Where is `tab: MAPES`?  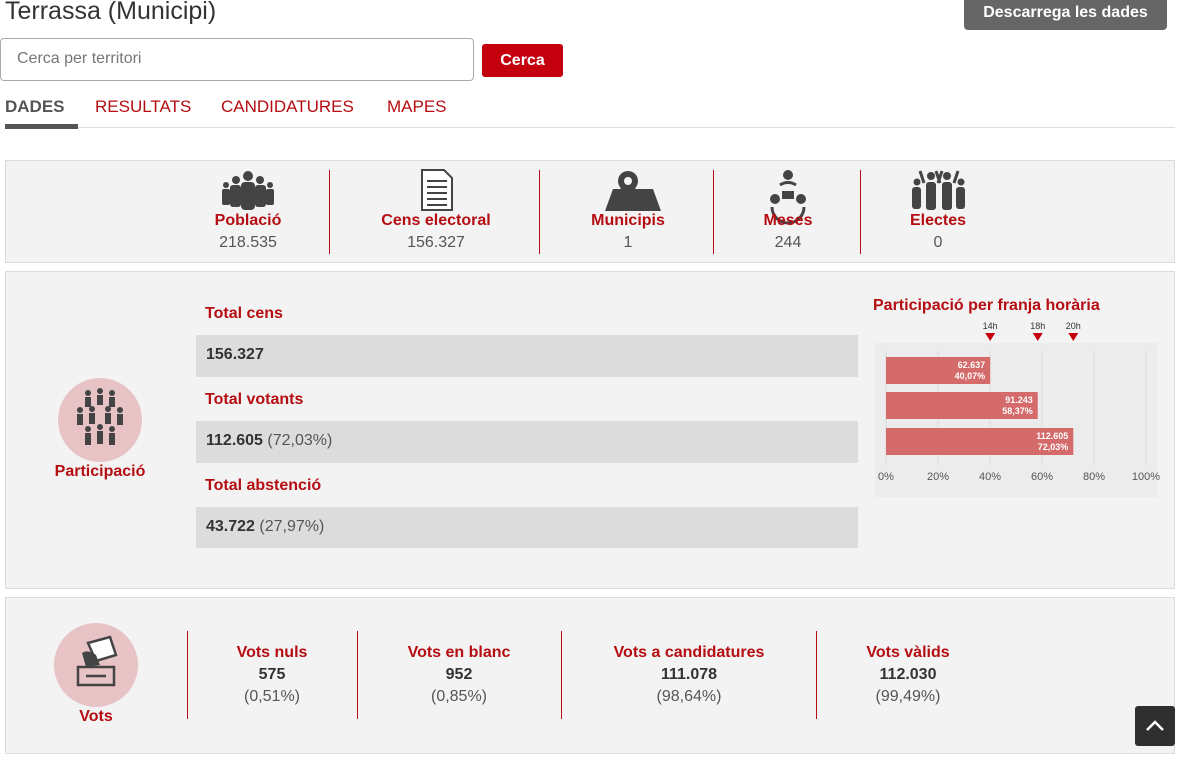
tab: MAPES is located at coordinates (417, 106).